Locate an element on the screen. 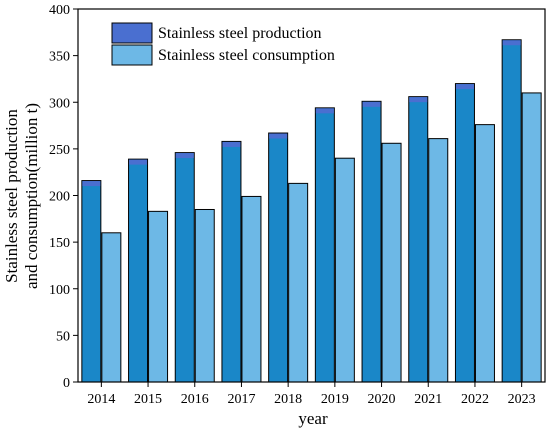  x-tick-label: 2016 is located at coordinates (195, 399).